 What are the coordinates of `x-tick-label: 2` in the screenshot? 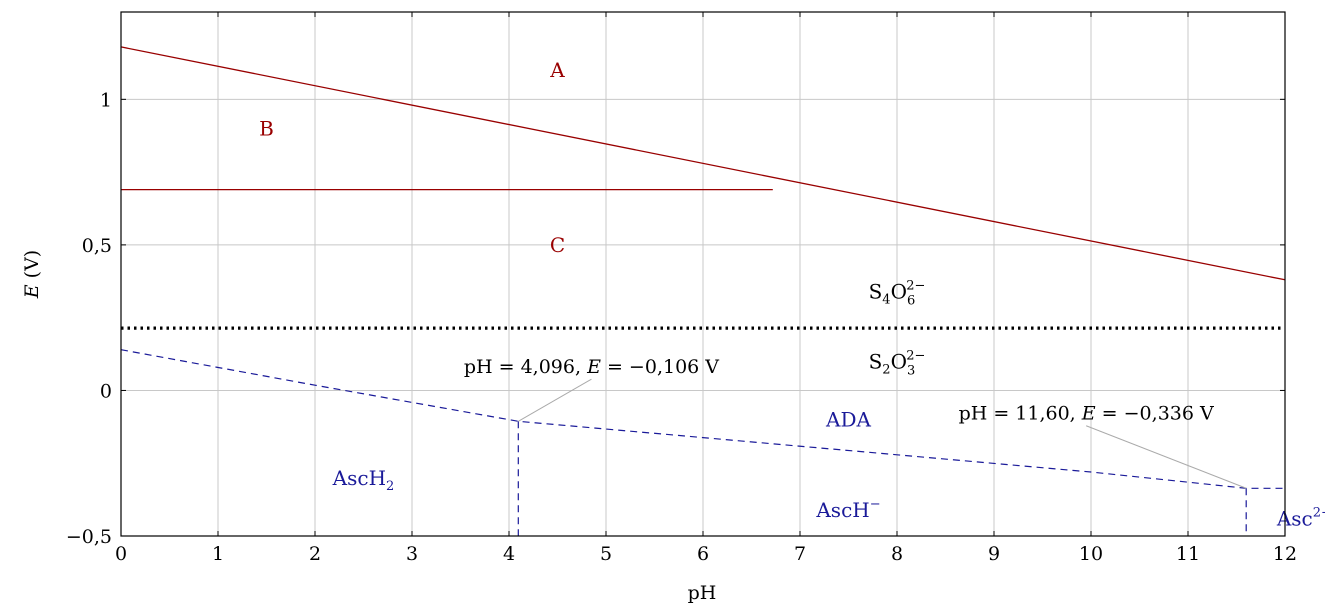 It's located at (315, 554).